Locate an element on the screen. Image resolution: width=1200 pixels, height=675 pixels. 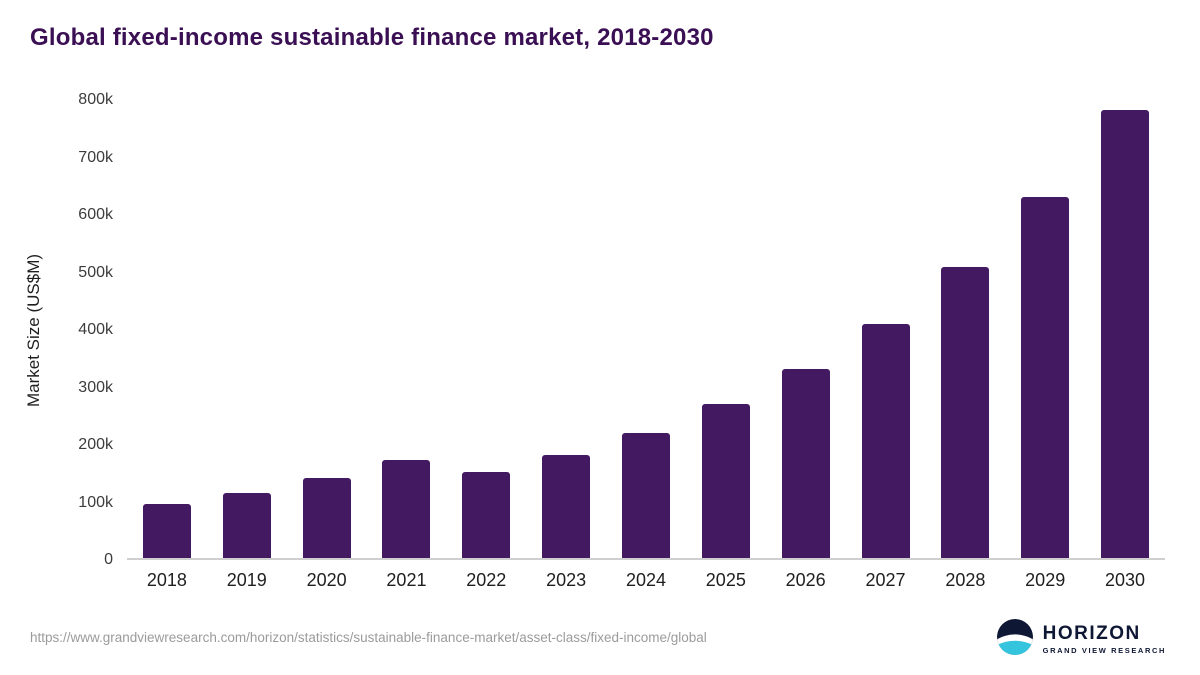
x-tick-label: 2022 is located at coordinates (486, 580).